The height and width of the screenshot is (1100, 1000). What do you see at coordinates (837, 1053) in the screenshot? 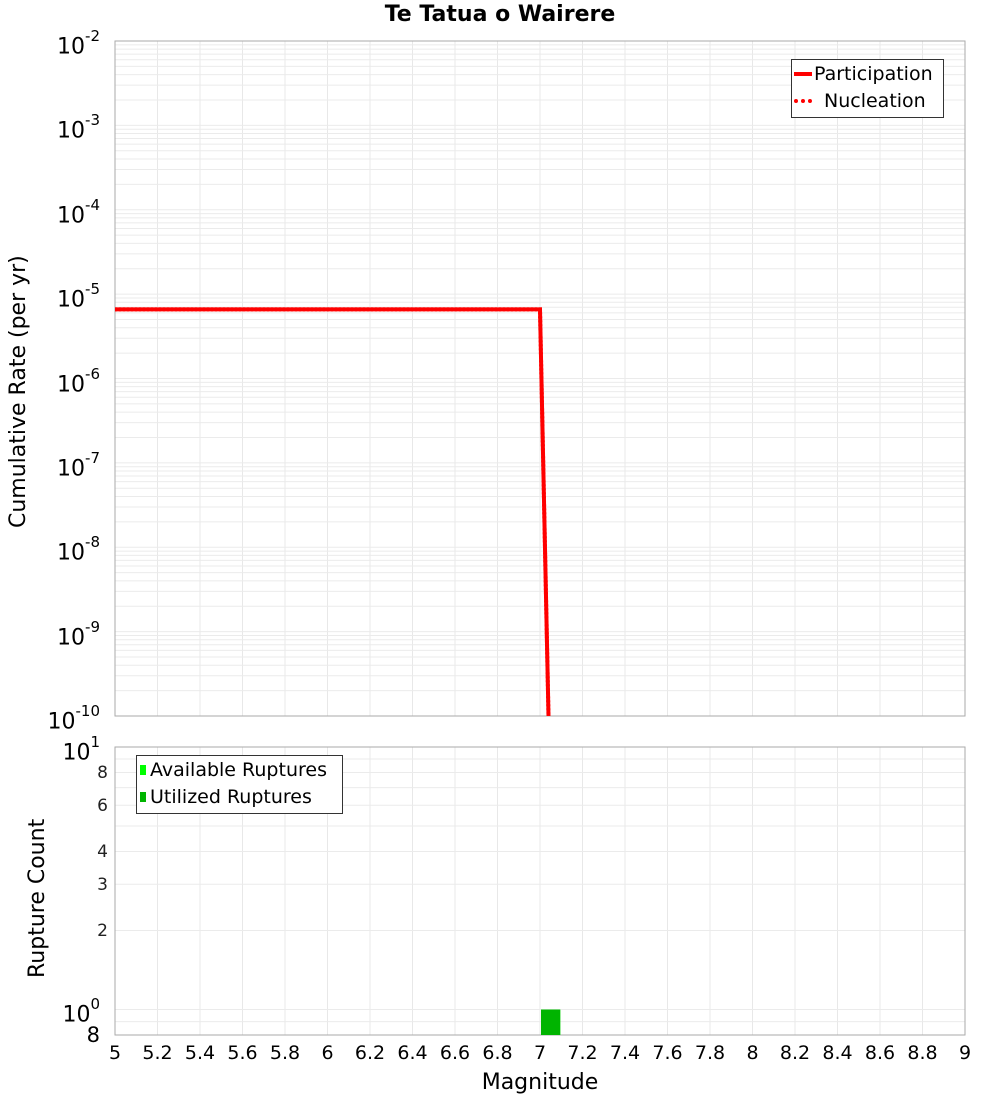
I see `x-tick-label: 8.4` at bounding box center [837, 1053].